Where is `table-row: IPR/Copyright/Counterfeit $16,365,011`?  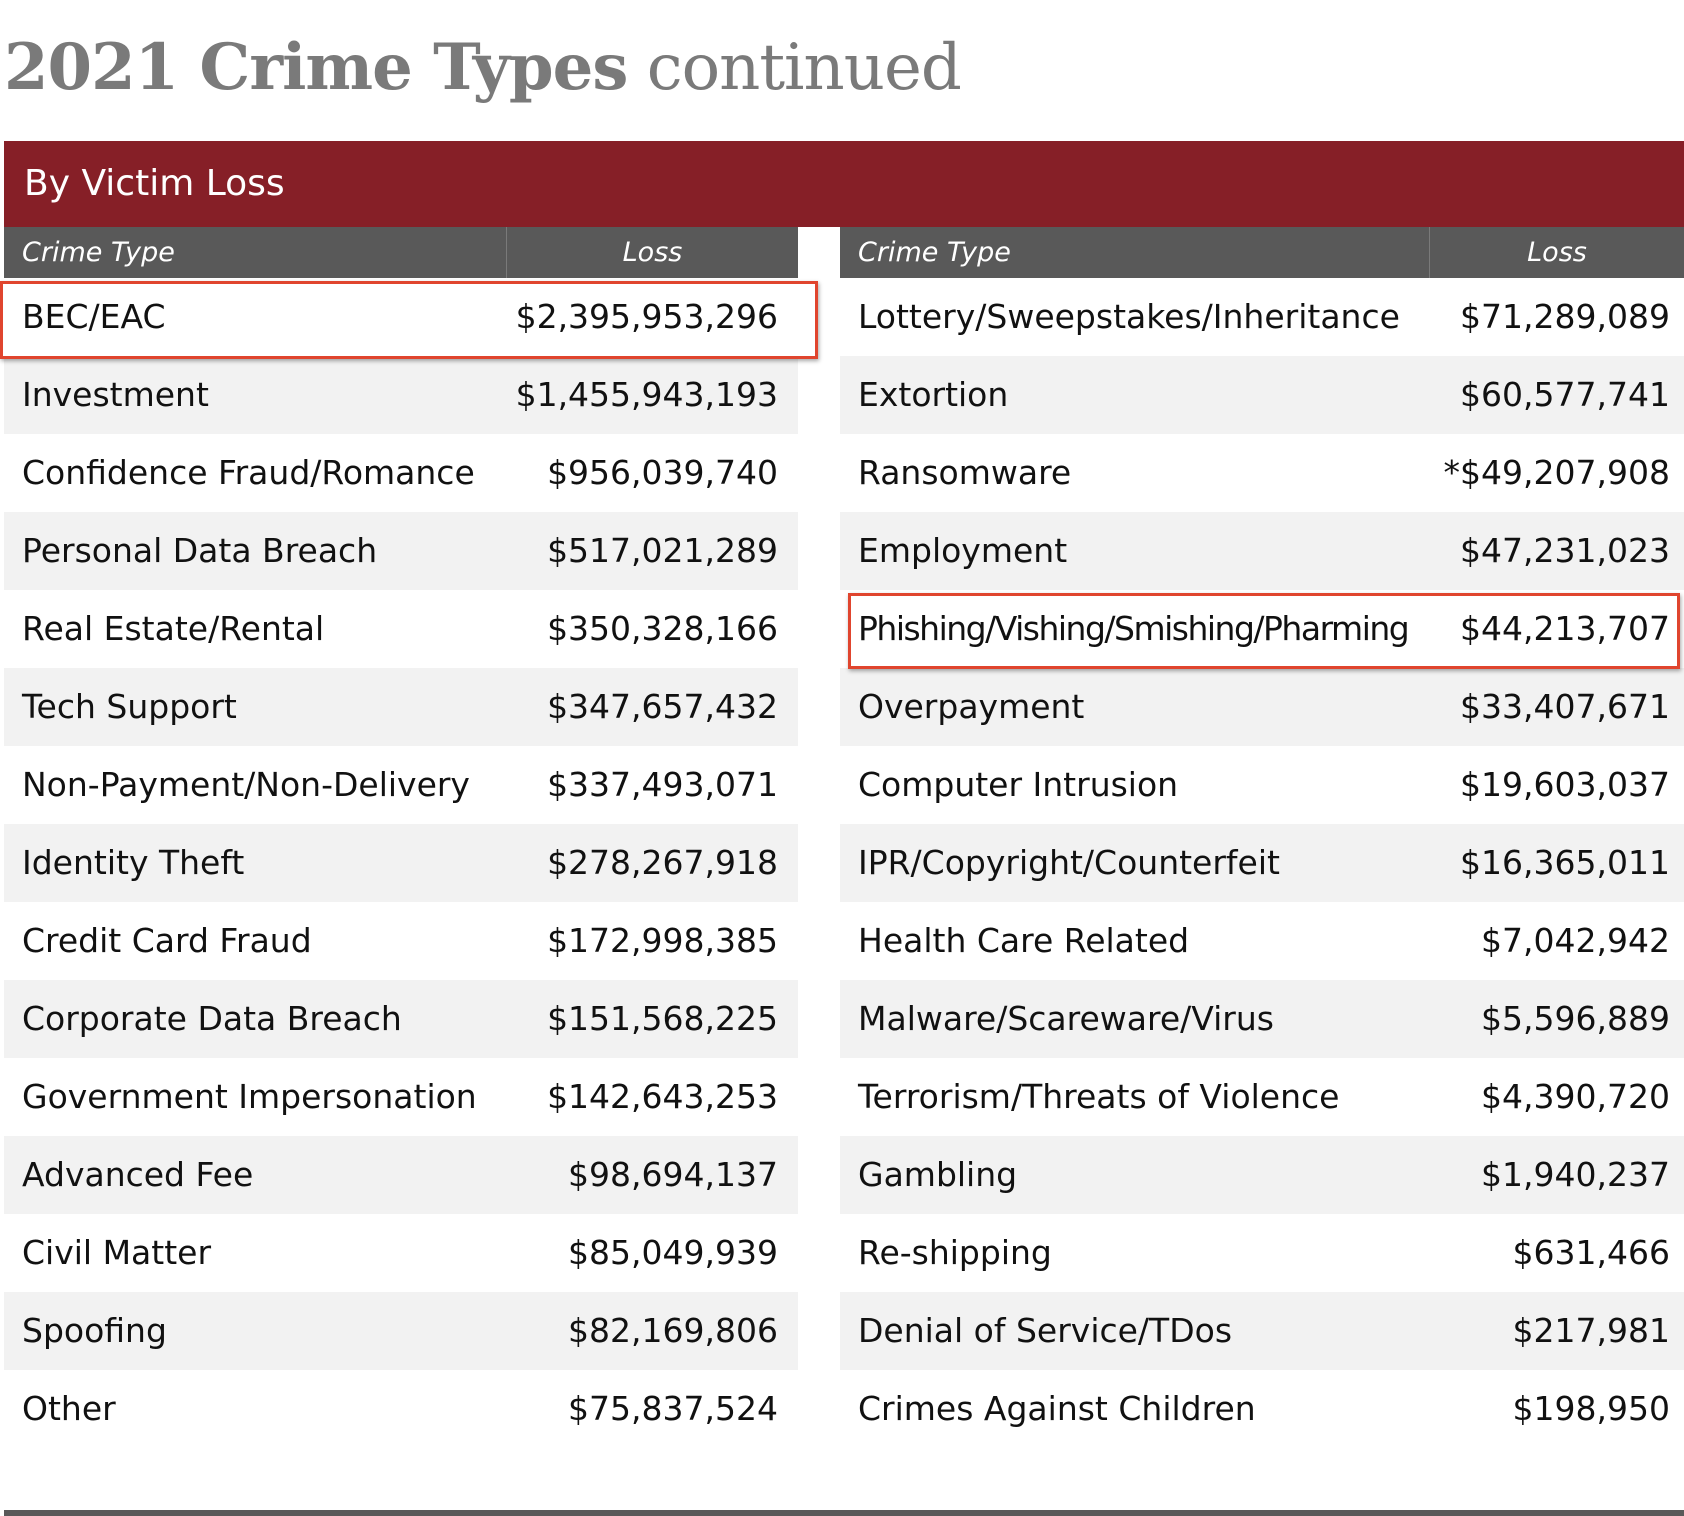
table-row: IPR/Copyright/Counterfeit $16,365,011 is located at coordinates (1262, 863).